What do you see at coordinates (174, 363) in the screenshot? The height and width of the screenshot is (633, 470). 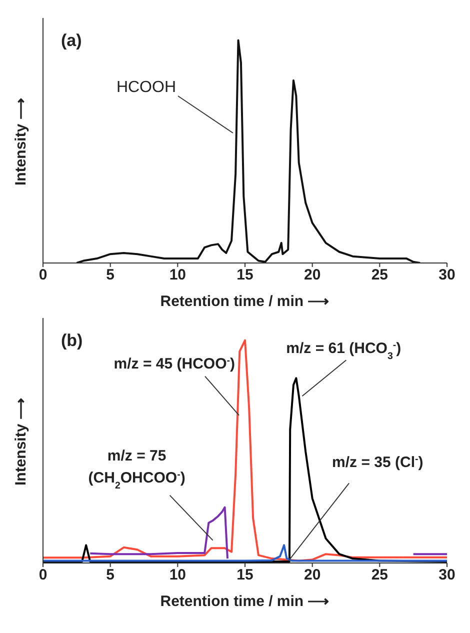 I see `series-label: m/z = 45 (HCOO$^{-}$)` at bounding box center [174, 363].